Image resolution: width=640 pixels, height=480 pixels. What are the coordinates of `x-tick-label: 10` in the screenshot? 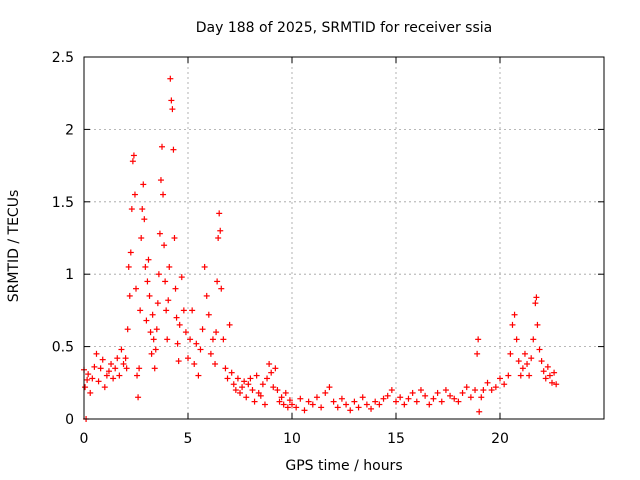 It's located at (292, 439).